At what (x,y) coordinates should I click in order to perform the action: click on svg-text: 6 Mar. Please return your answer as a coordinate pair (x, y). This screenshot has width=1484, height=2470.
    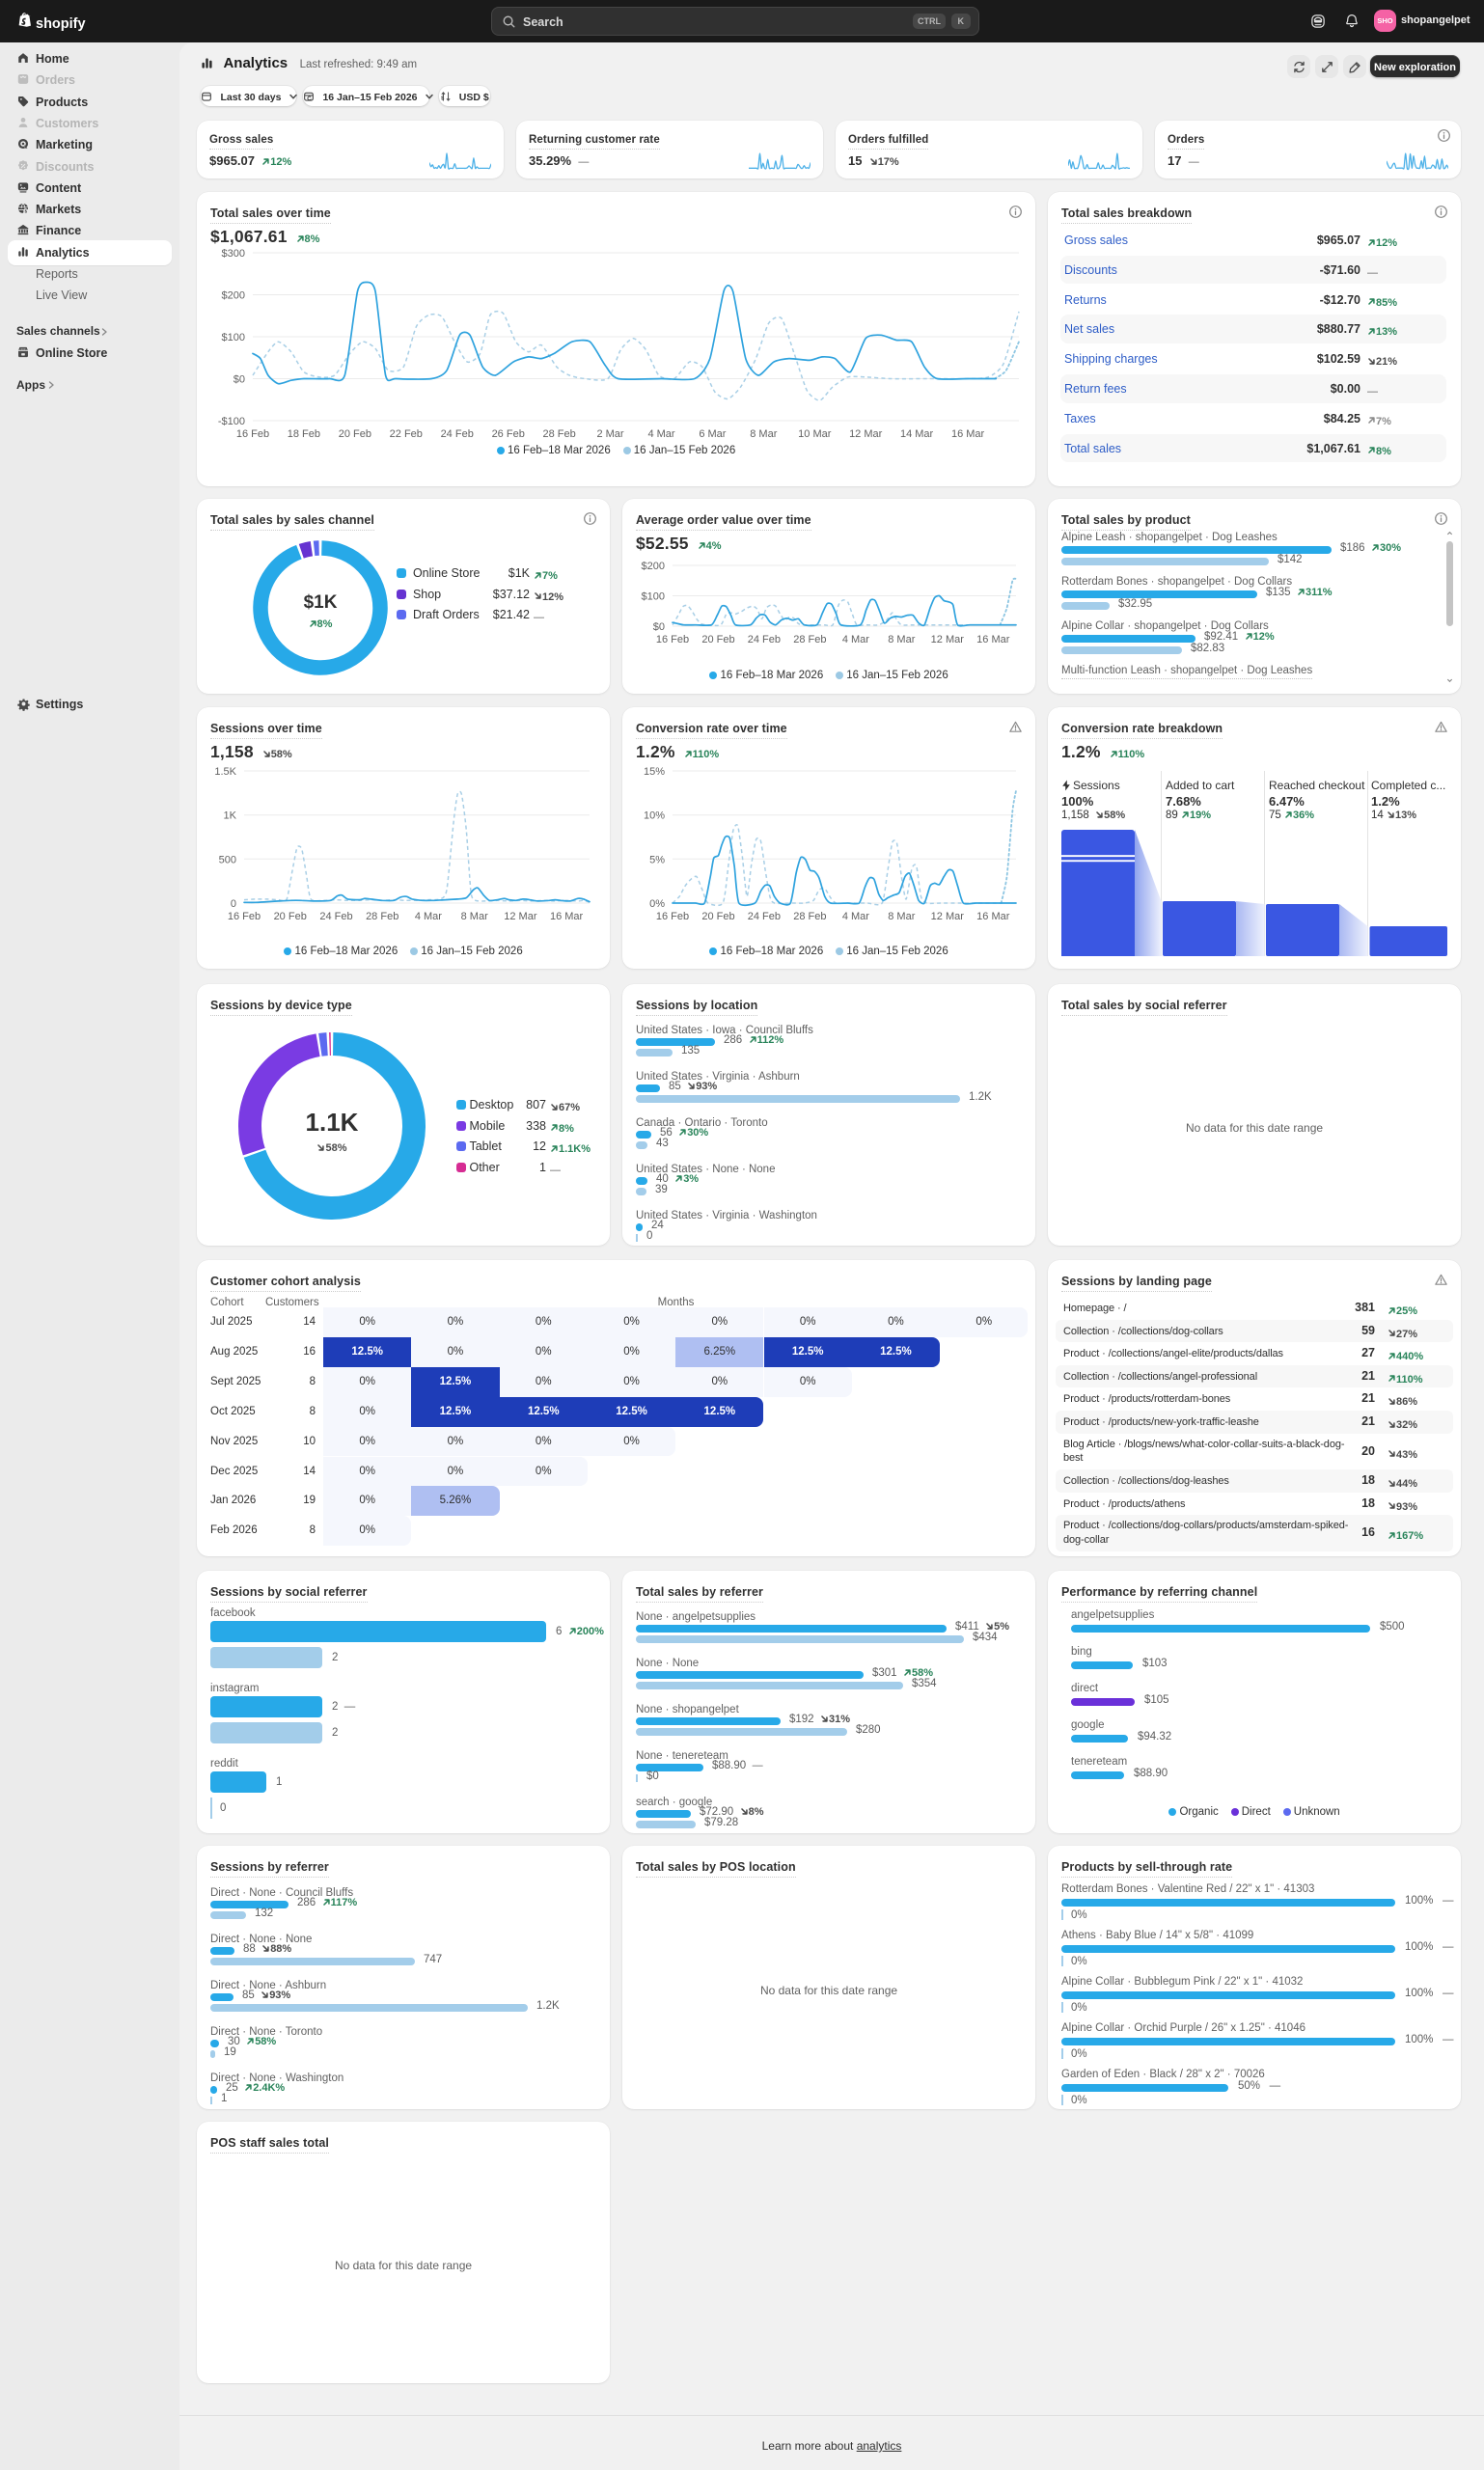
    Looking at the image, I should click on (712, 434).